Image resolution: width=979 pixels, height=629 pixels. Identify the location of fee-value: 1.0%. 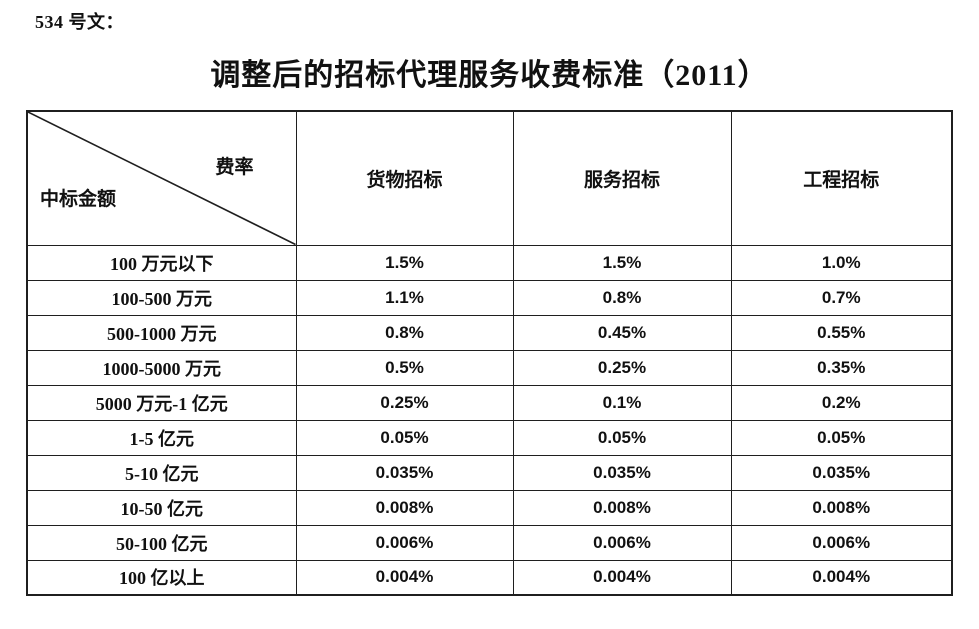
(841, 262).